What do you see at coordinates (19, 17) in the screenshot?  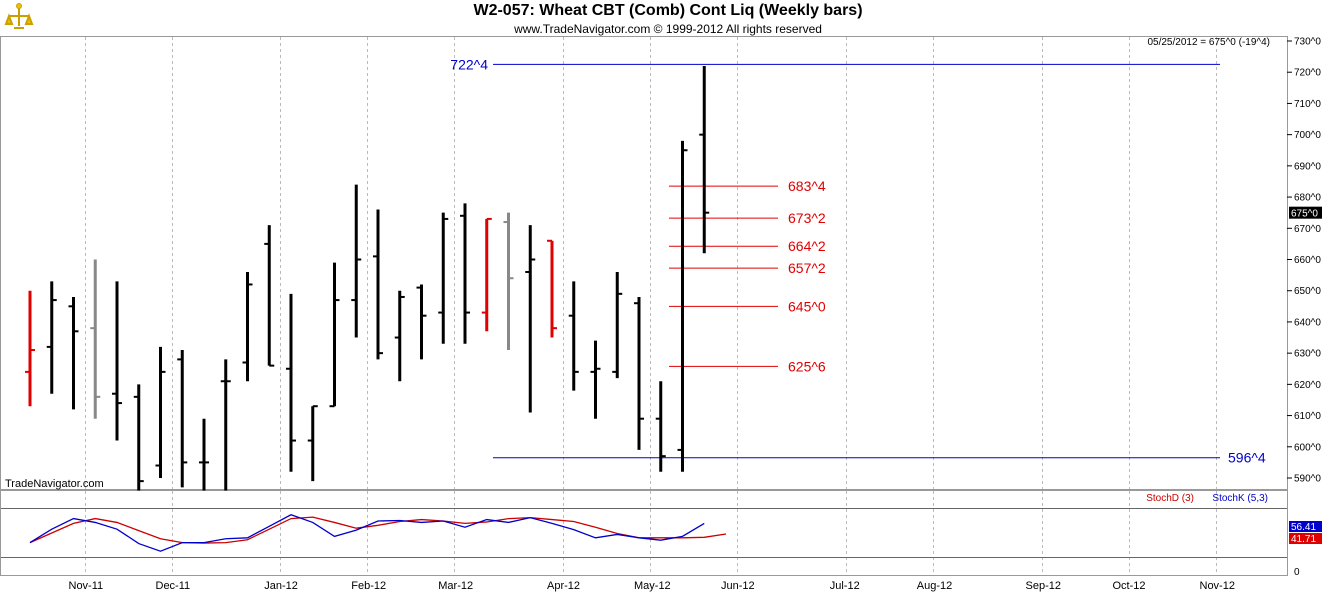 I see `tradenavigator-logo-icon` at bounding box center [19, 17].